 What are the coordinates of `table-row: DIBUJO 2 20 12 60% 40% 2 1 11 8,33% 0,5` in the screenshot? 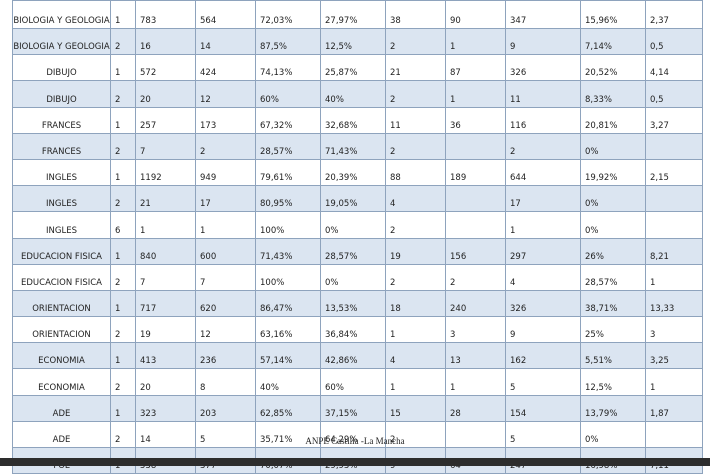 It's located at (357, 94).